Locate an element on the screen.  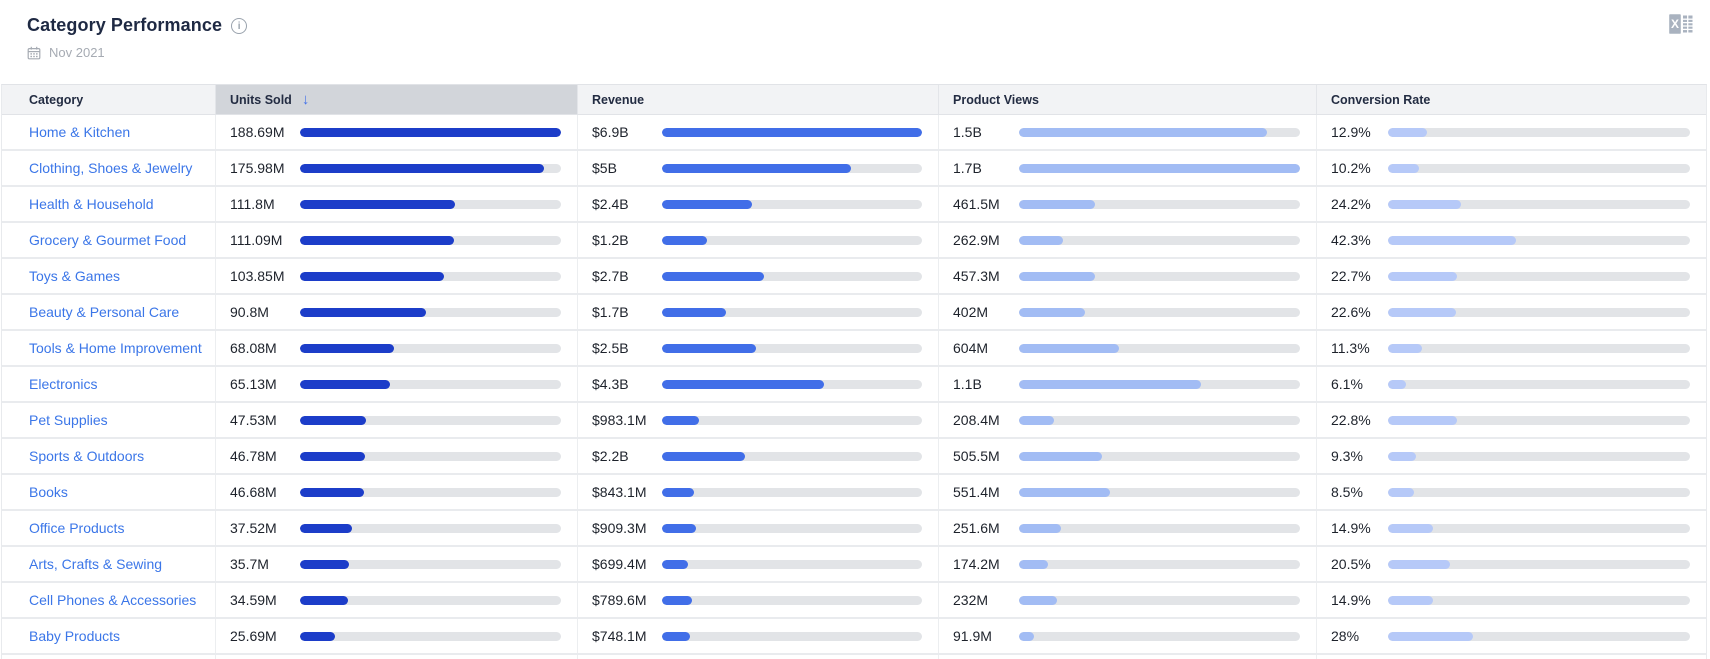
category-link: Baby Products is located at coordinates (75, 636).